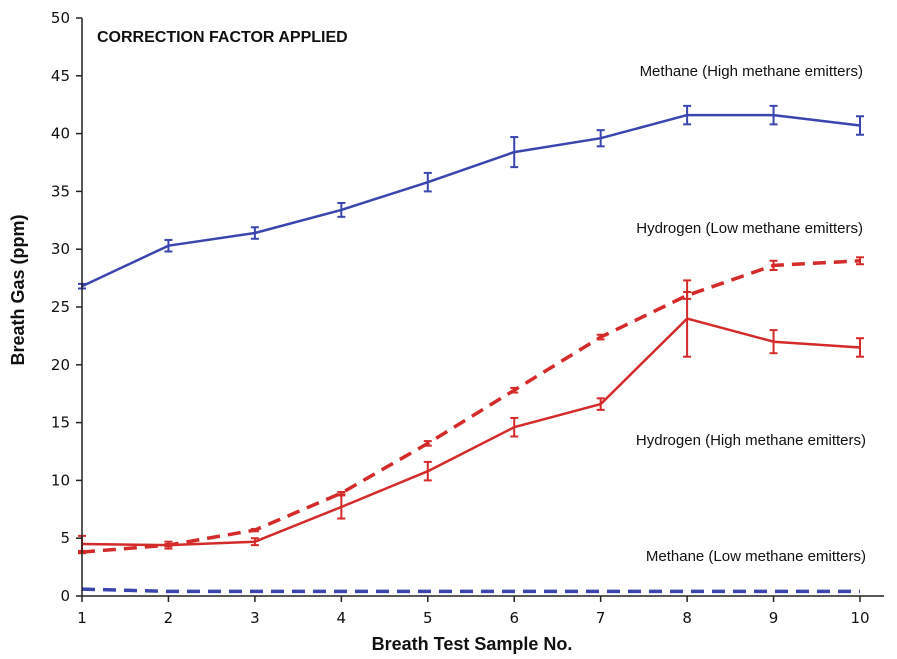 This screenshot has width=897, height=659. I want to click on x-tick-label: 2, so click(169, 618).